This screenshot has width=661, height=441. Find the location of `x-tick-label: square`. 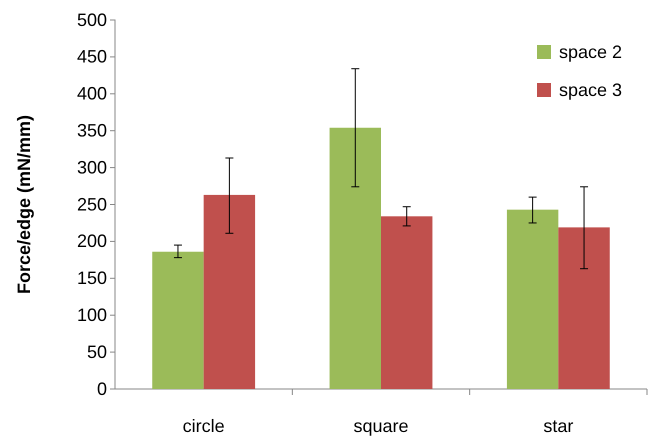

x-tick-label: square is located at coordinates (381, 426).